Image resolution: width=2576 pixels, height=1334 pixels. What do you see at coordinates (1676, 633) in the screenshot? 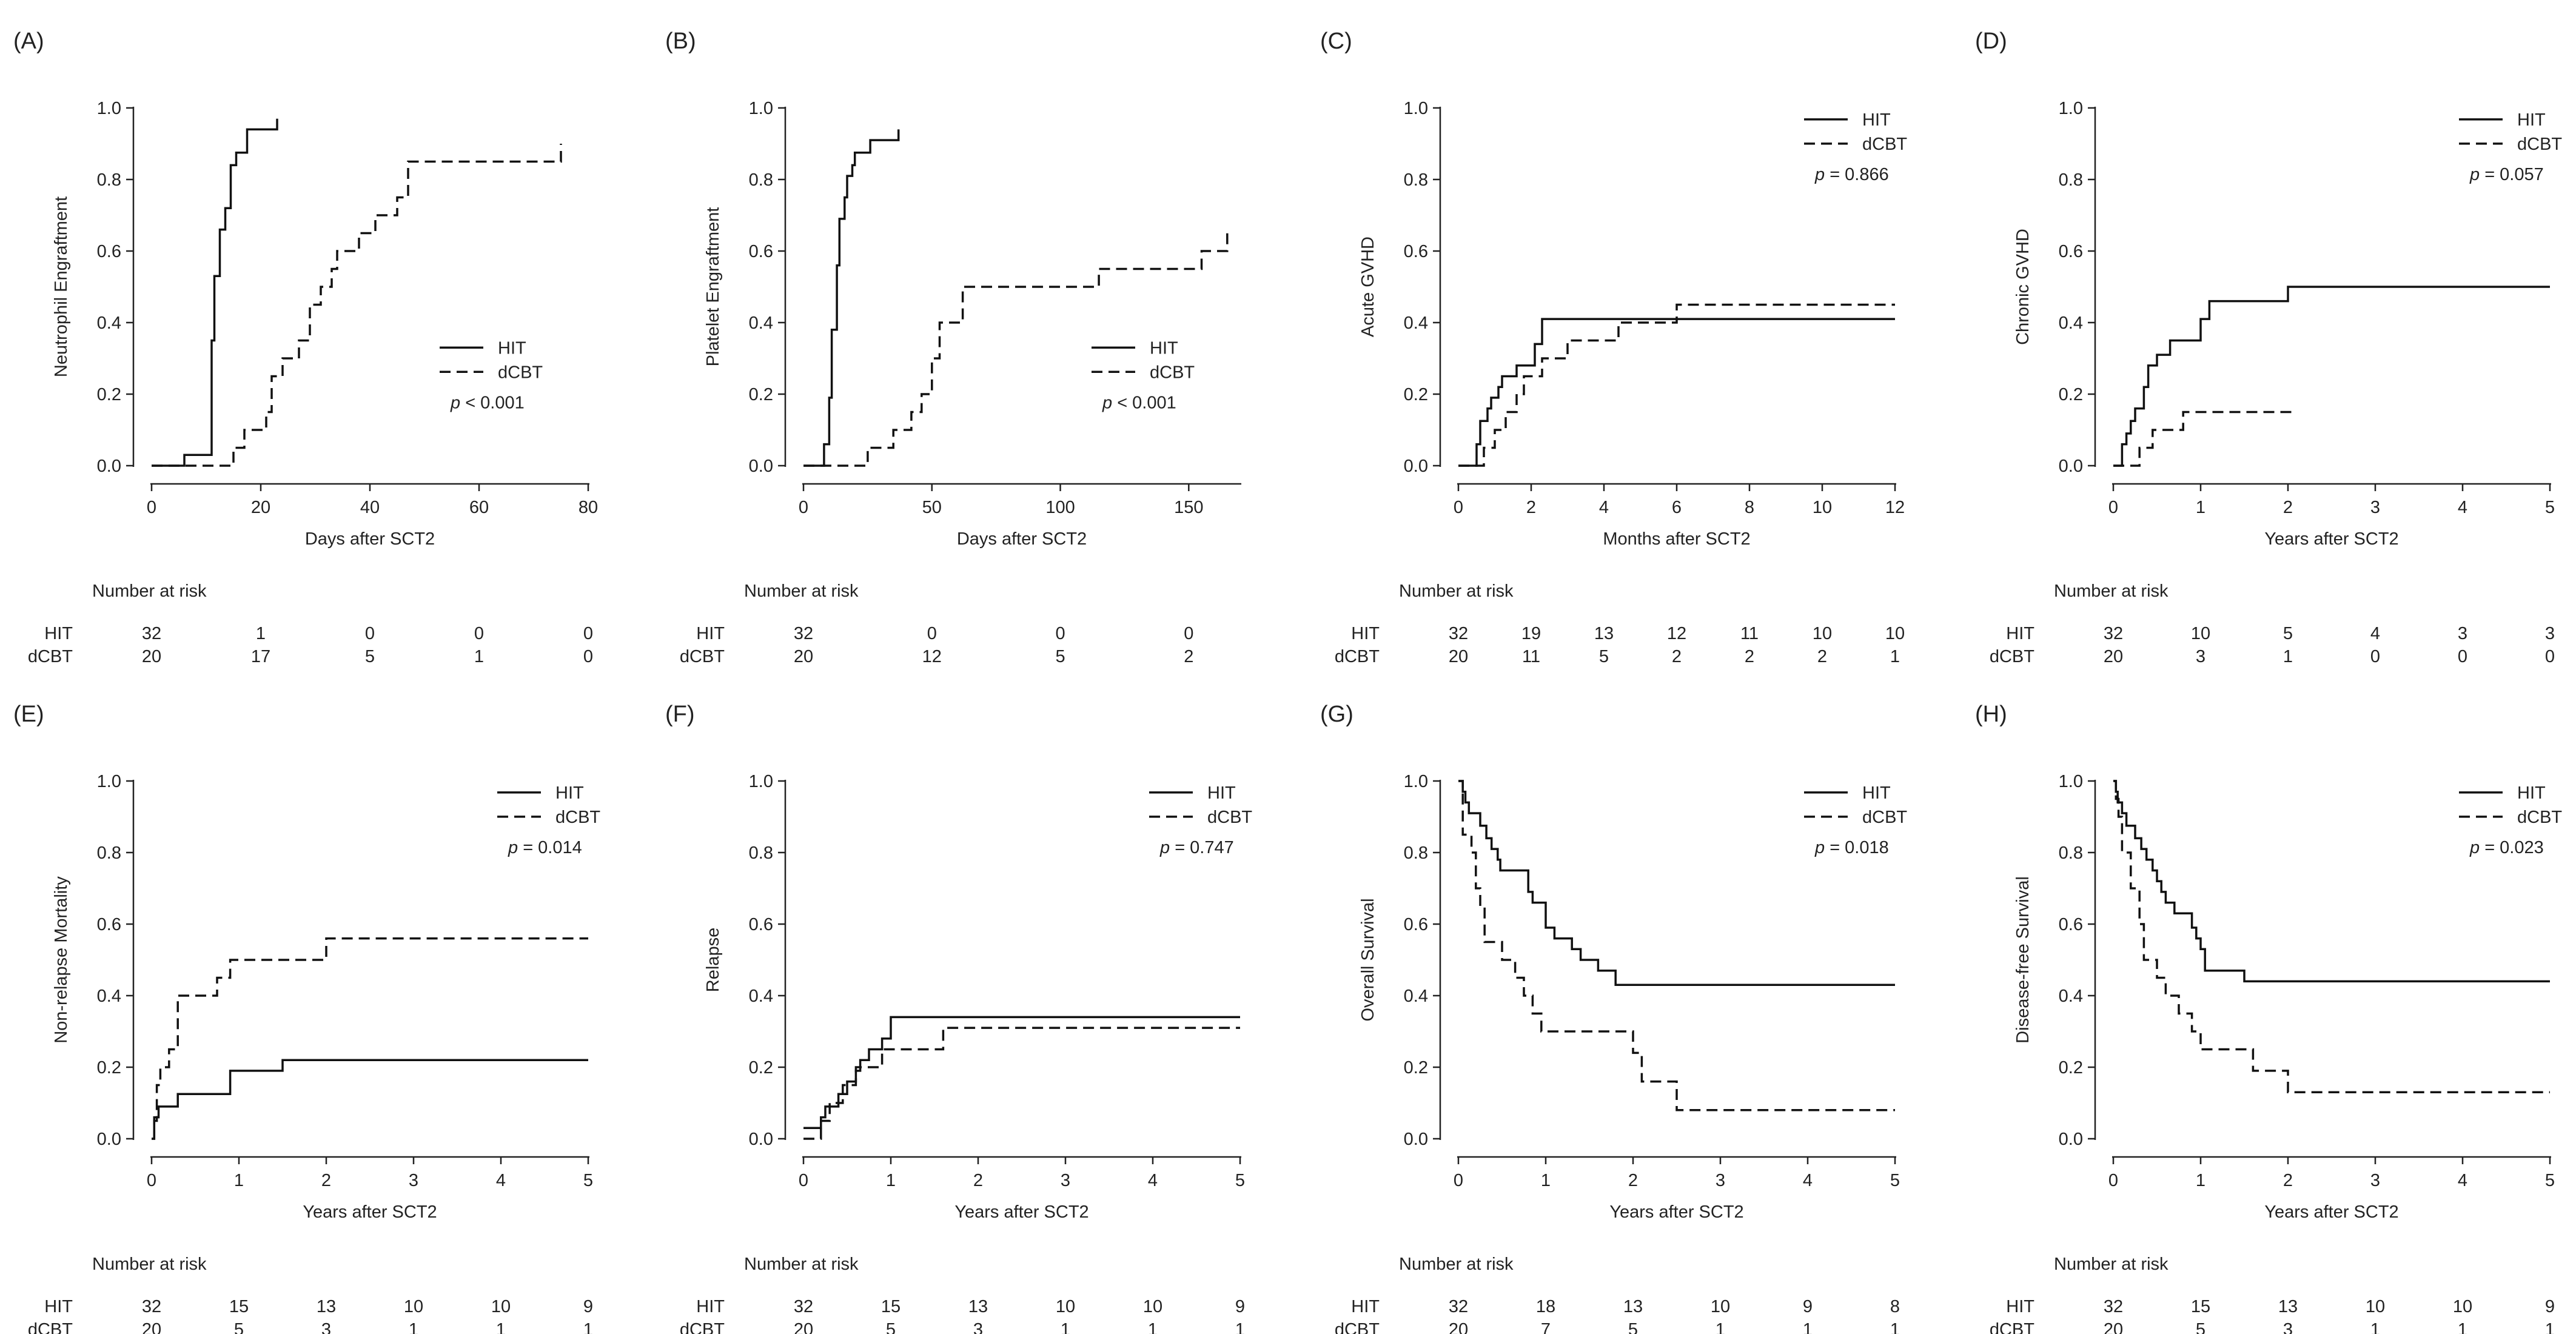
I see `risk-count: 12` at bounding box center [1676, 633].